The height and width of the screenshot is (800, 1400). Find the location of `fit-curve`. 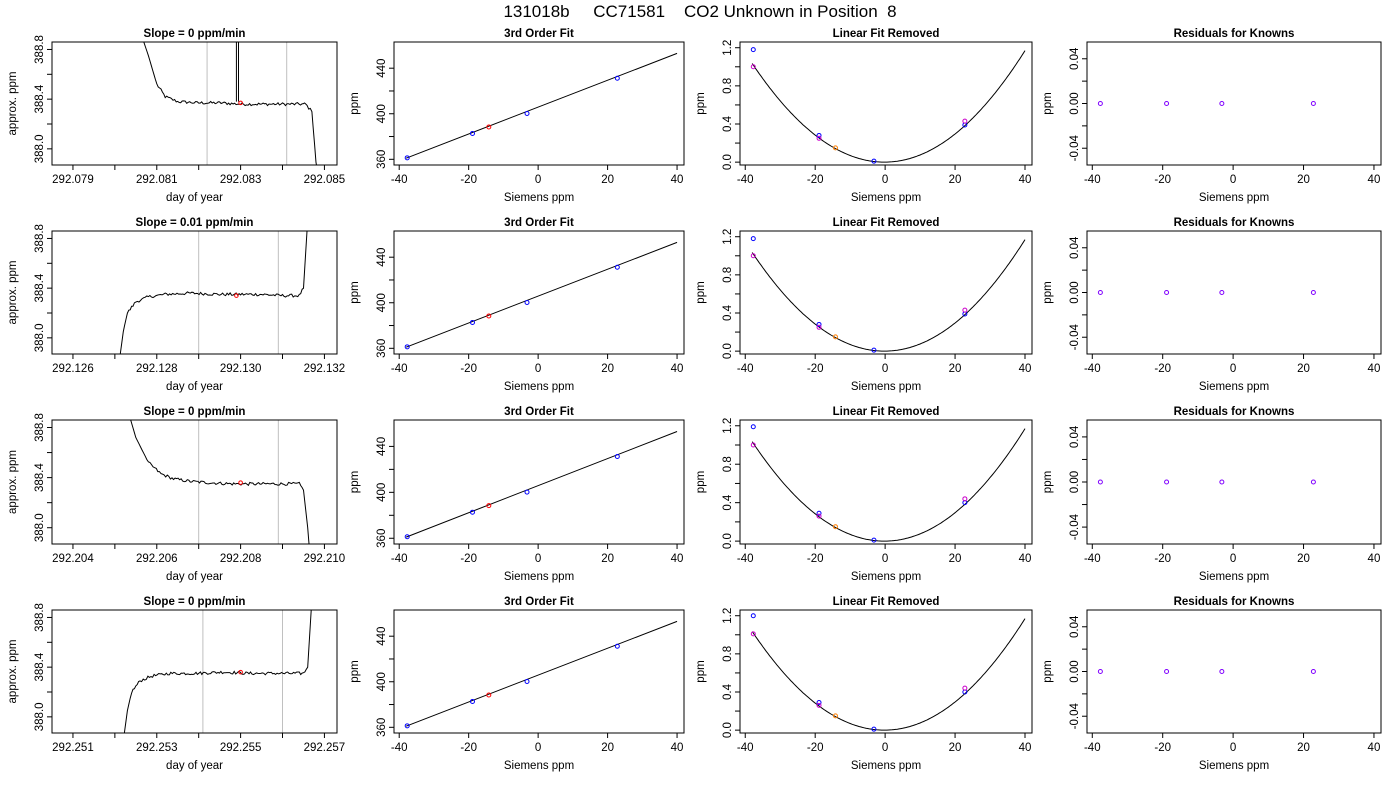

fit-curve is located at coordinates (888, 106).